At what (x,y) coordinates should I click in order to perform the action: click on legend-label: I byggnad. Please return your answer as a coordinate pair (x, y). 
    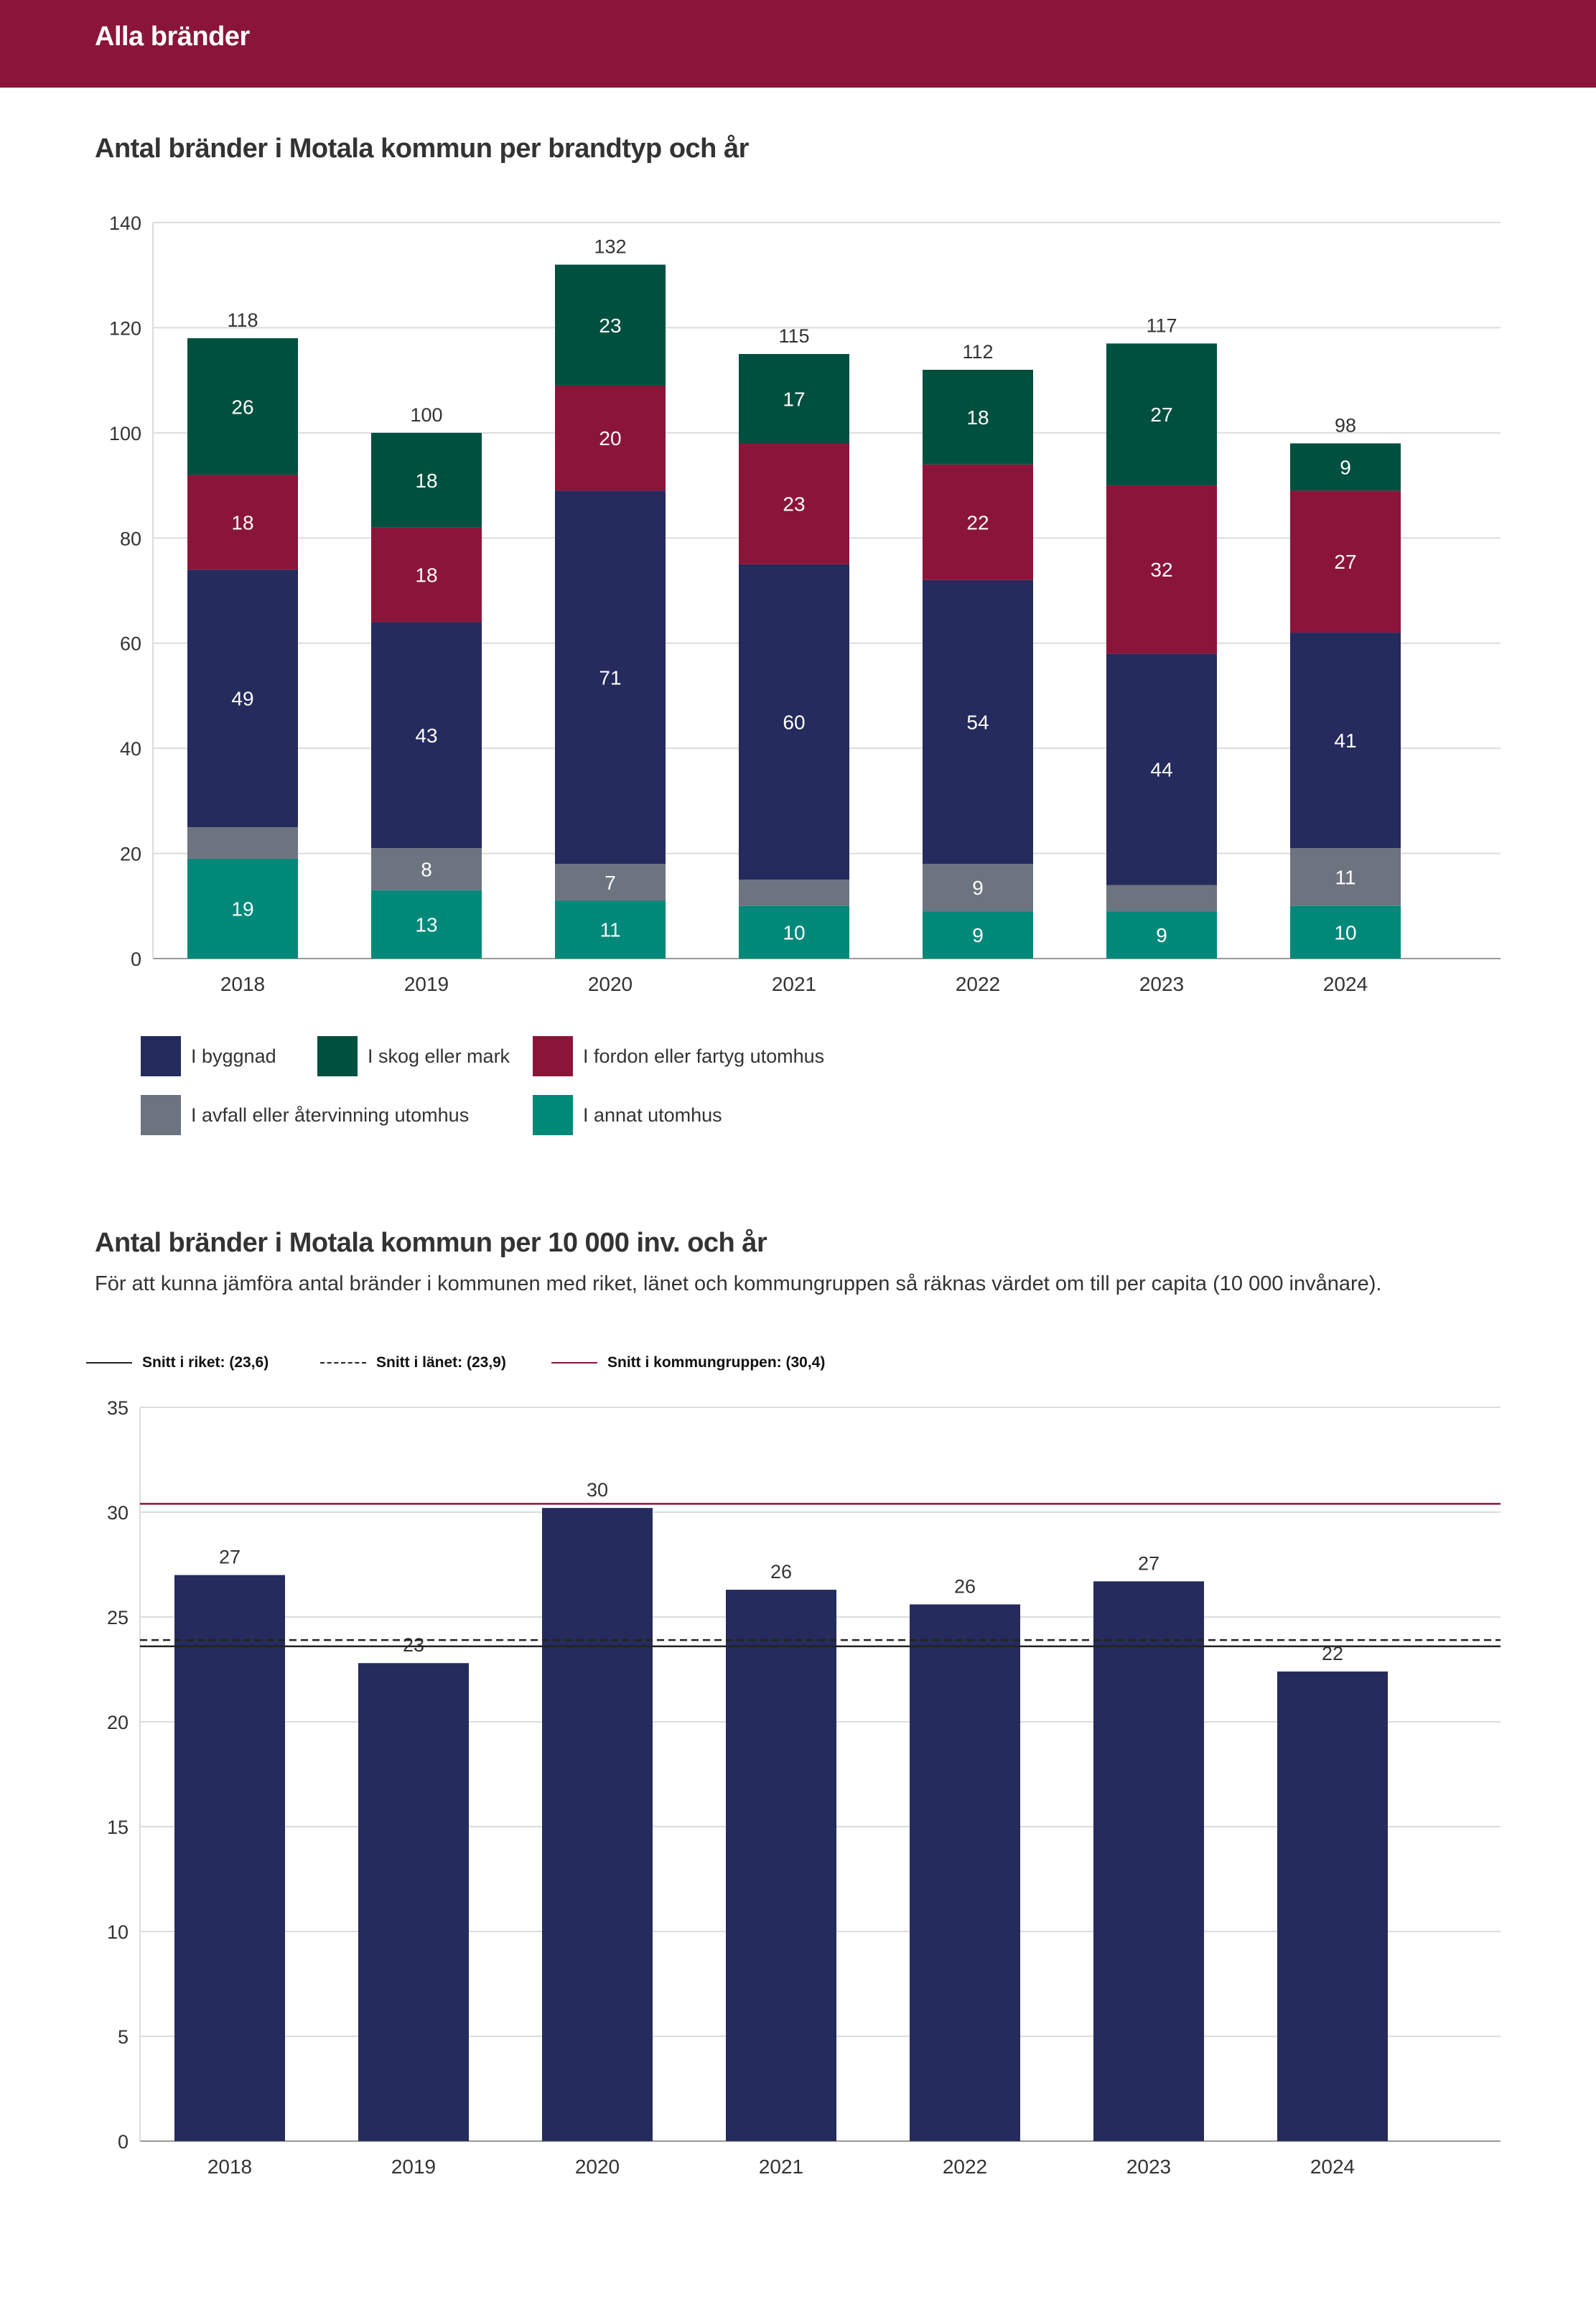
    Looking at the image, I should click on (233, 1056).